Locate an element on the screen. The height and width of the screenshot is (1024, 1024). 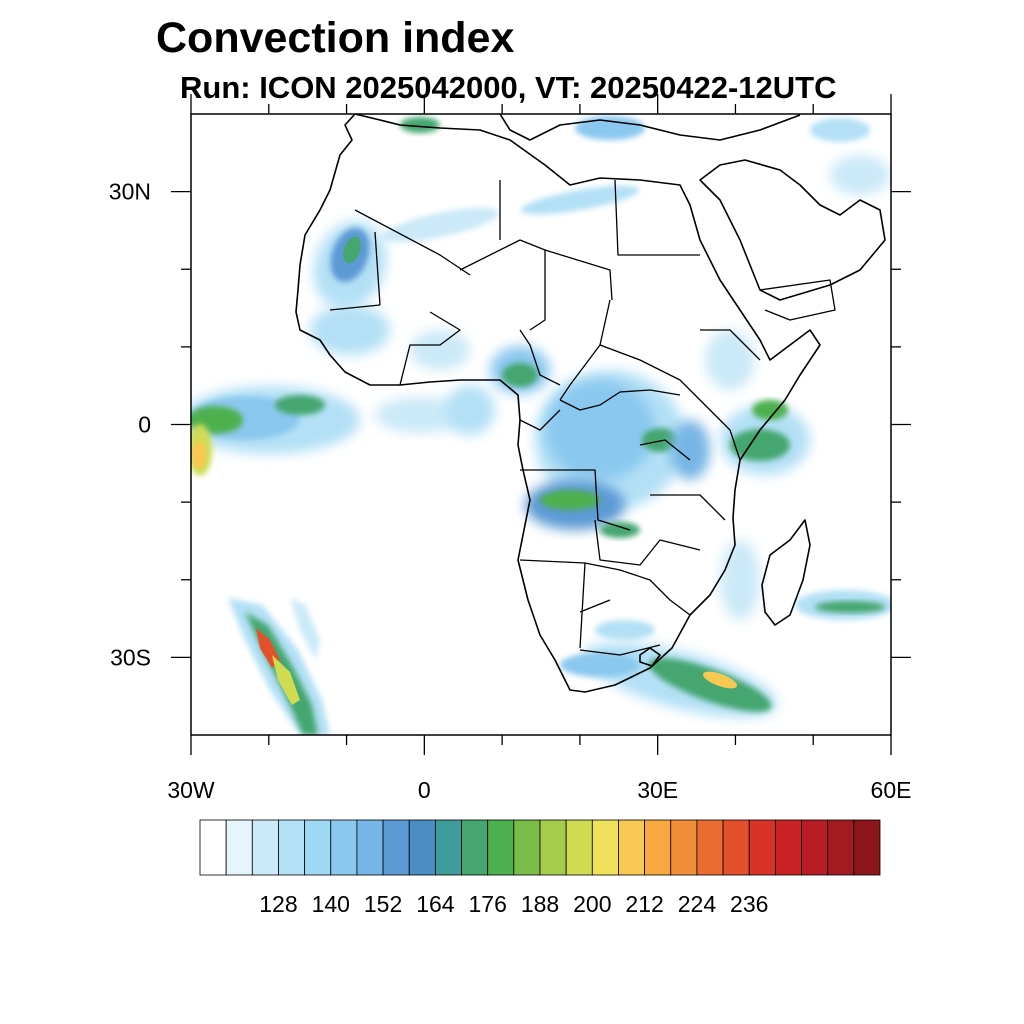
region-central-africa is located at coordinates (577, 442).